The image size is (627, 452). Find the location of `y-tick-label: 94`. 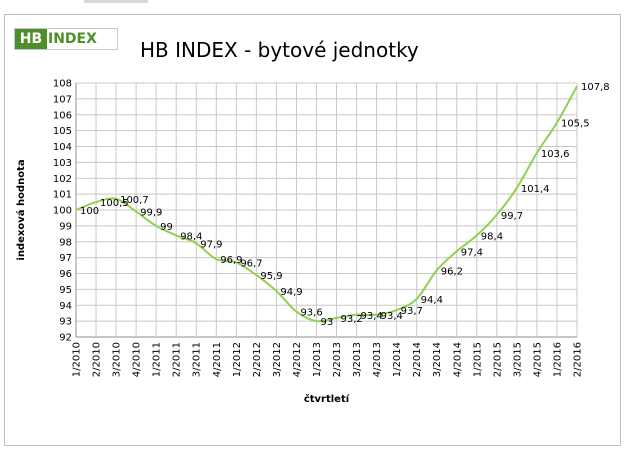

y-tick-label: 94 is located at coordinates (65, 306).